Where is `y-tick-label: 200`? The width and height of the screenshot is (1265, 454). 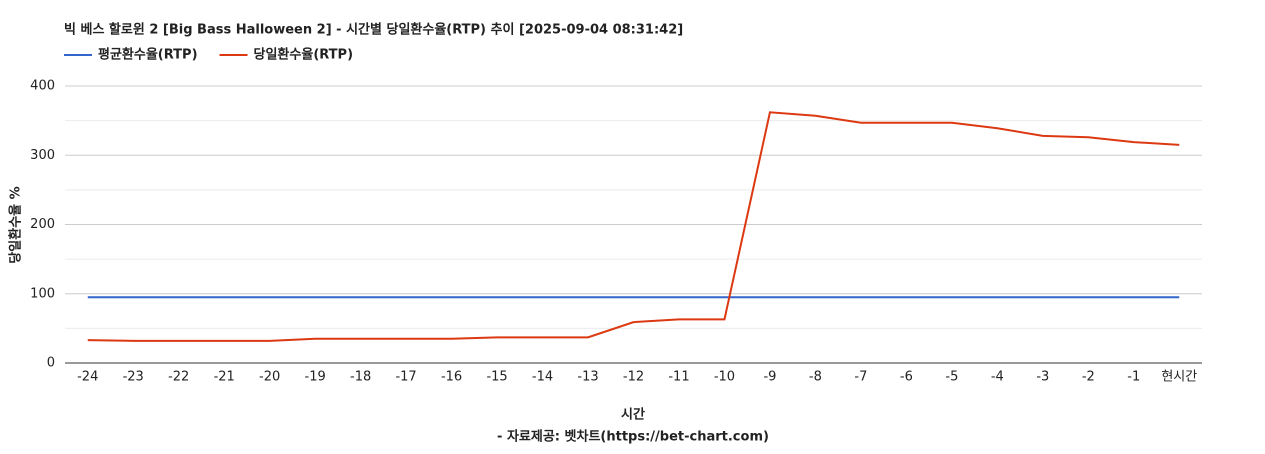
y-tick-label: 200 is located at coordinates (42, 224).